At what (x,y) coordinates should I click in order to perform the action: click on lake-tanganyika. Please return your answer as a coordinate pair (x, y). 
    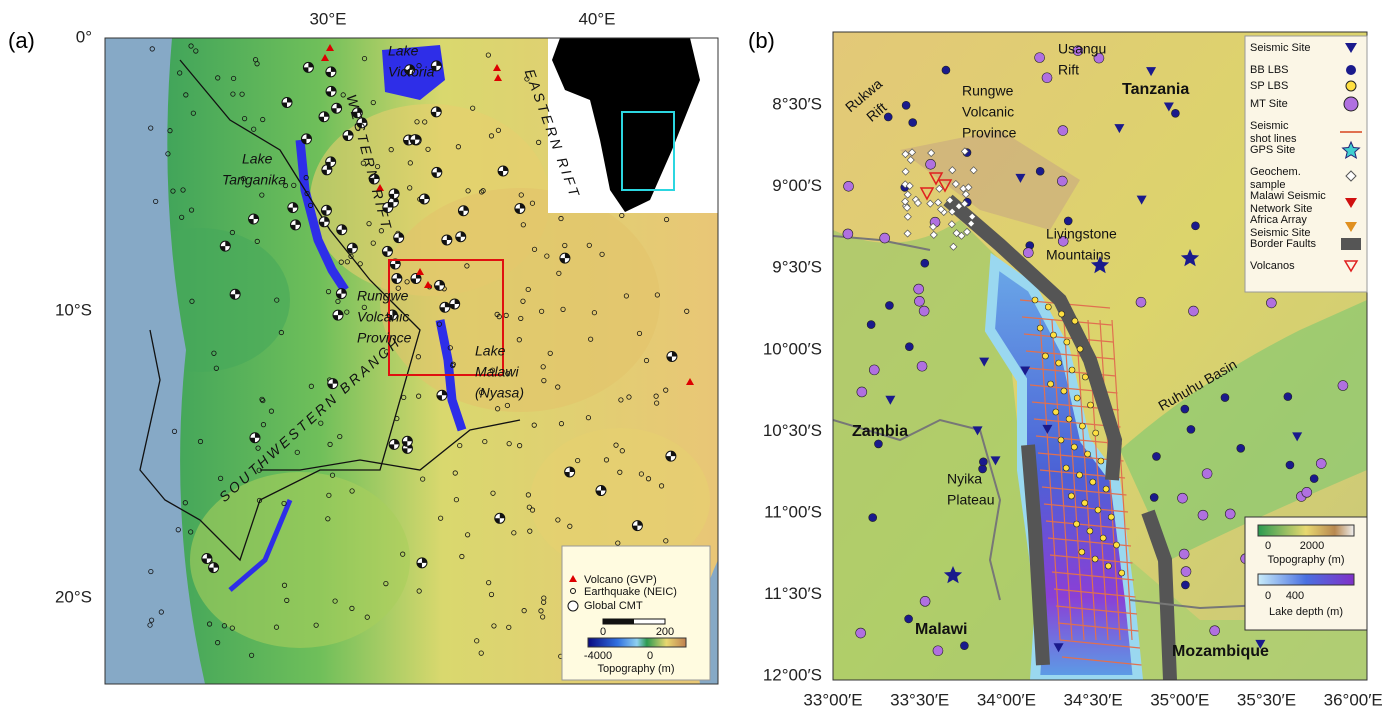
    Looking at the image, I should click on (322, 216).